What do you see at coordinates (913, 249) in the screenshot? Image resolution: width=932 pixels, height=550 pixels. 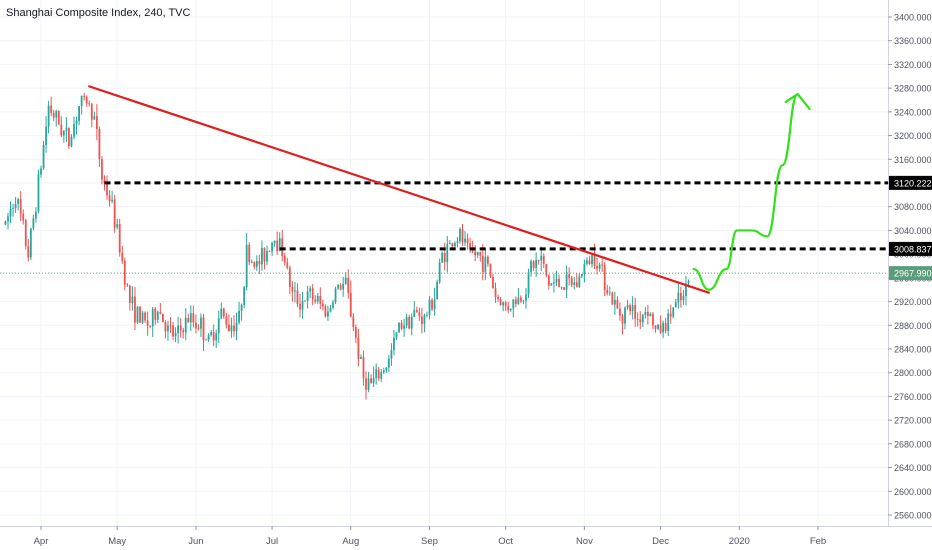 I see `price-label-text: 3008.837` at bounding box center [913, 249].